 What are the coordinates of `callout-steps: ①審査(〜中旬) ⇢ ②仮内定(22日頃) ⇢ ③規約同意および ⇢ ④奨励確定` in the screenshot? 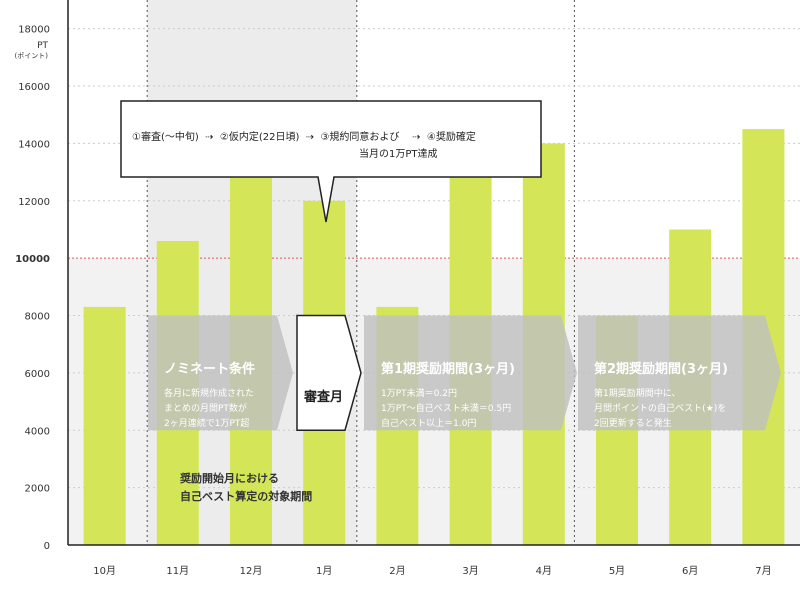 It's located at (304, 137).